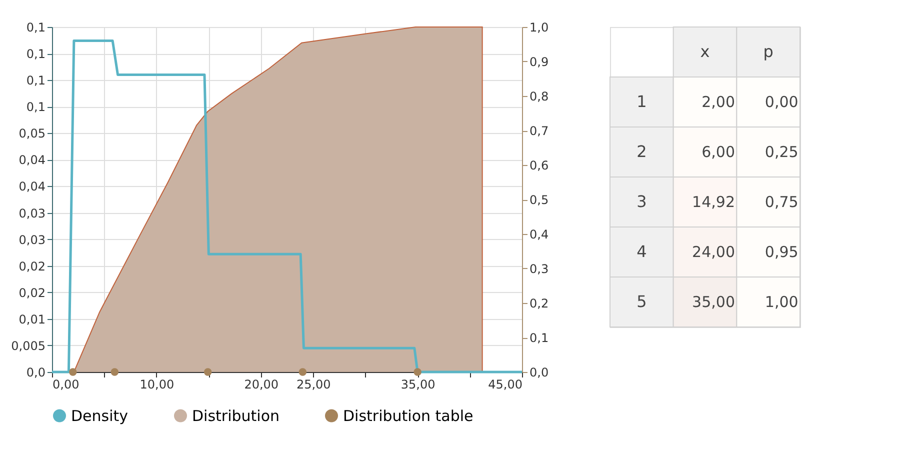  I want to click on x-tick-label: x, so click(705, 51).